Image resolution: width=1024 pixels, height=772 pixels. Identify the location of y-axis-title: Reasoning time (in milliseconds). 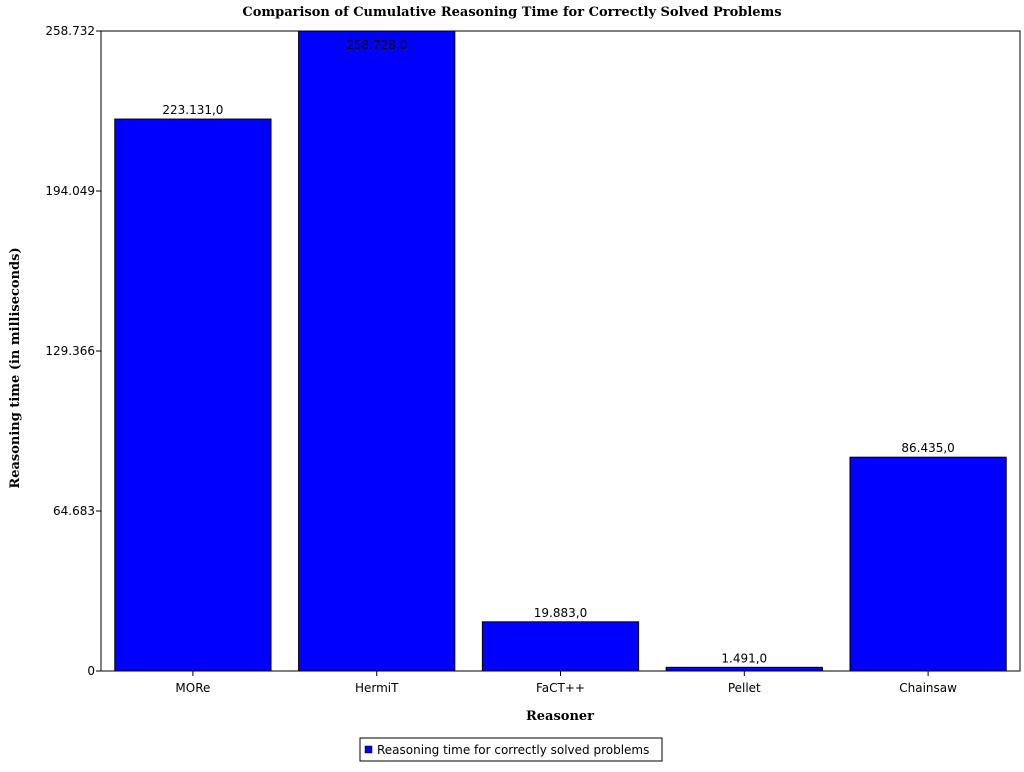
(15, 367).